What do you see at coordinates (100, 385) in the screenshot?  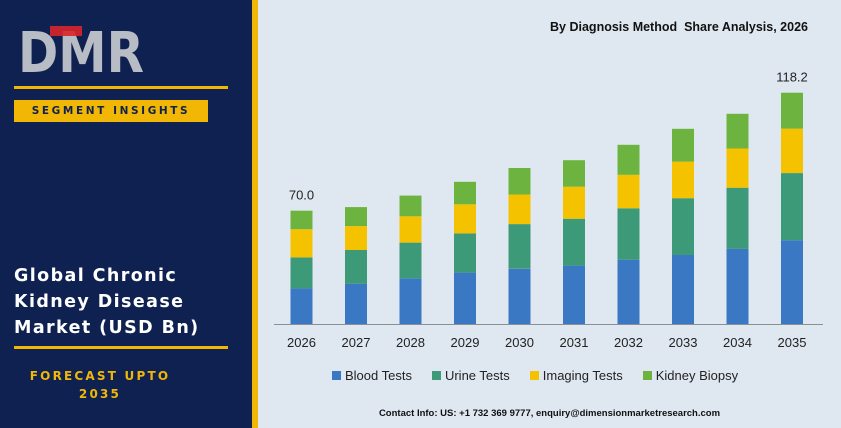 I see `forecast-label: FORECAST UPTO 2035` at bounding box center [100, 385].